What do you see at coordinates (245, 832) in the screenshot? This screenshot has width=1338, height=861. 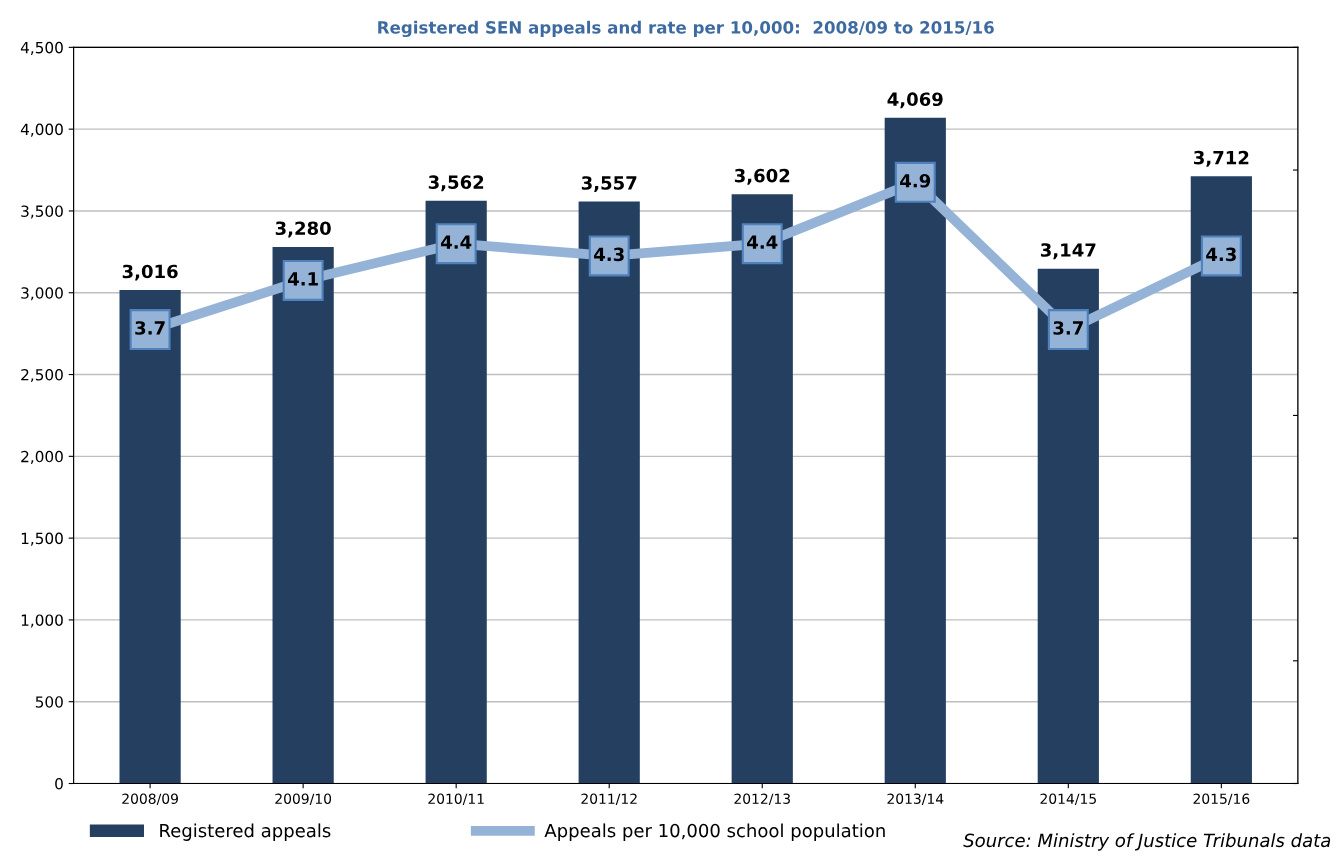 I see `legend-label: Registered appeals` at bounding box center [245, 832].